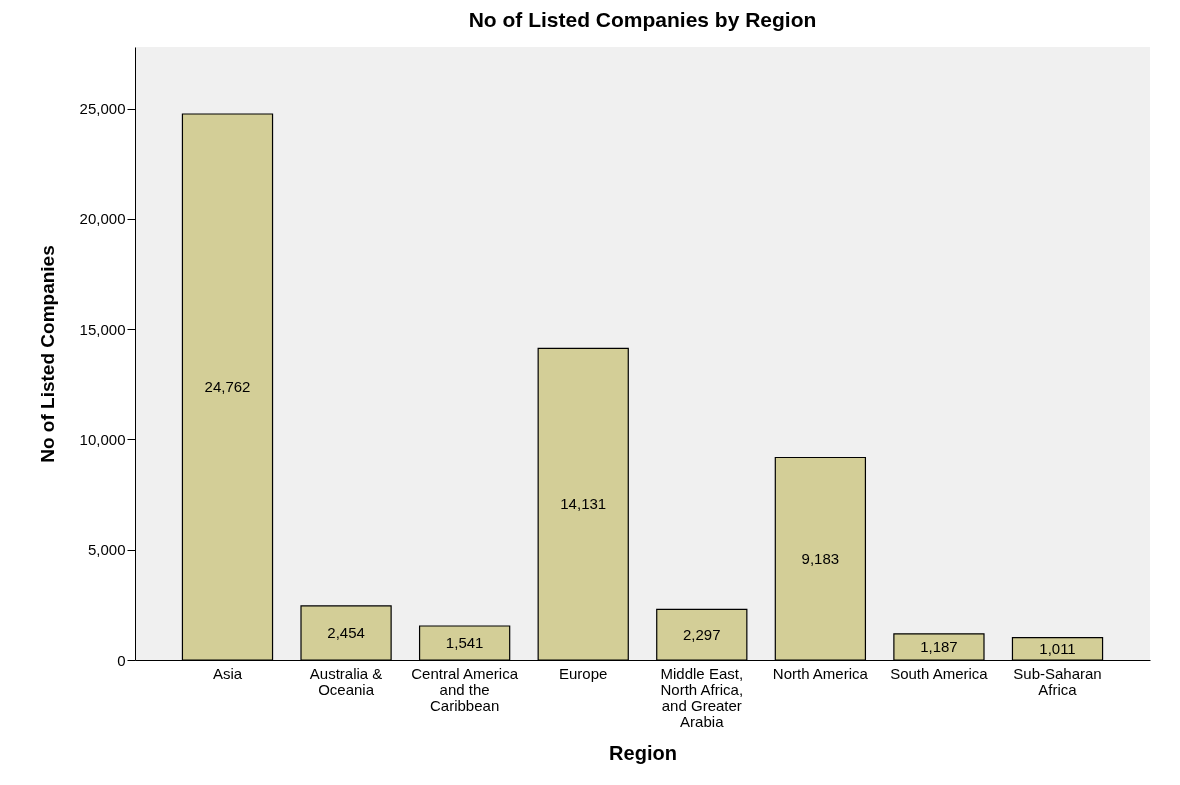 The width and height of the screenshot is (1180, 785). What do you see at coordinates (227, 673) in the screenshot?
I see `x-tick-label: Asia` at bounding box center [227, 673].